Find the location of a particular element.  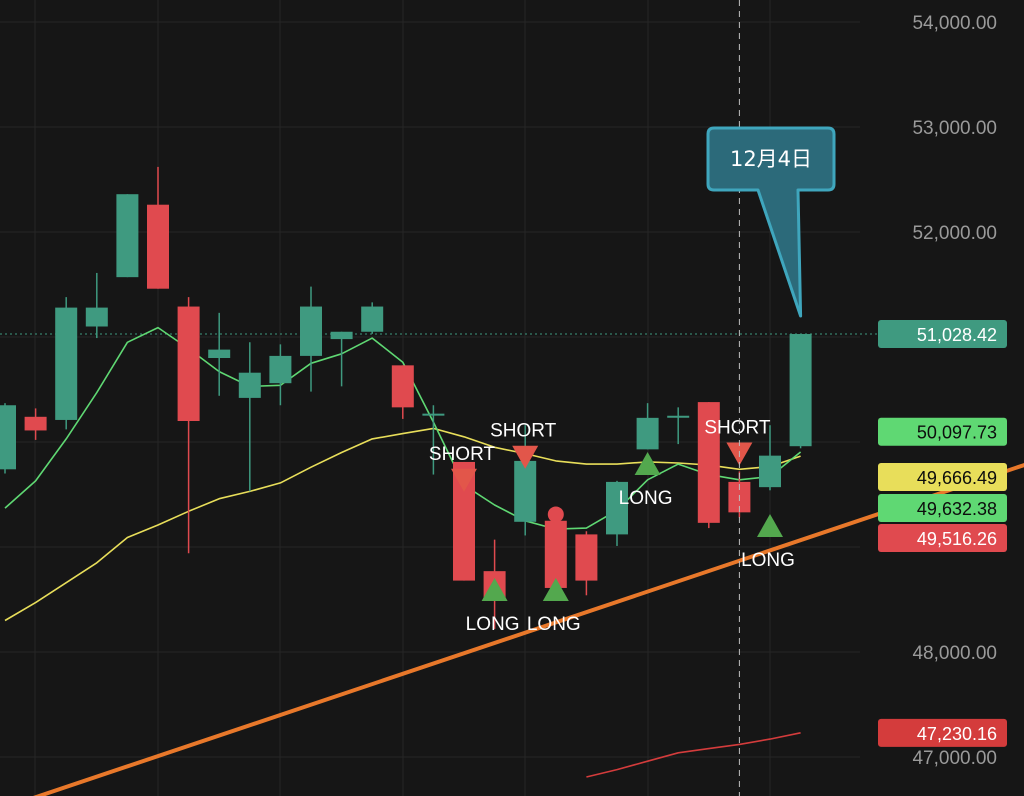

price-tag-label: 49,632.38 is located at coordinates (957, 509).